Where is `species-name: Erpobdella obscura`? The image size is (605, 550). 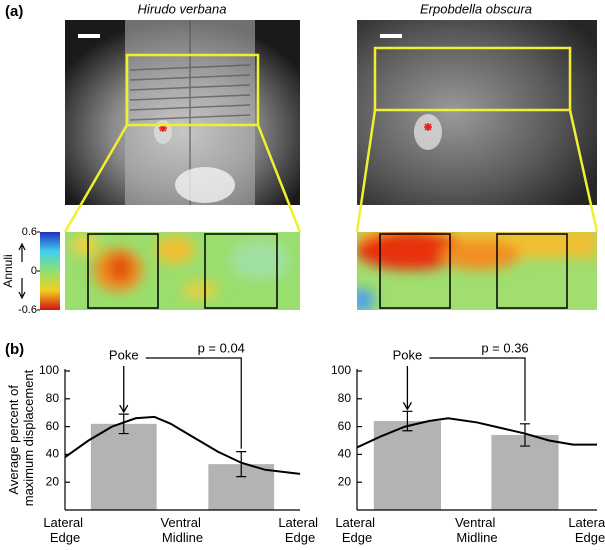
species-name: Erpobdella obscura is located at coordinates (476, 8).